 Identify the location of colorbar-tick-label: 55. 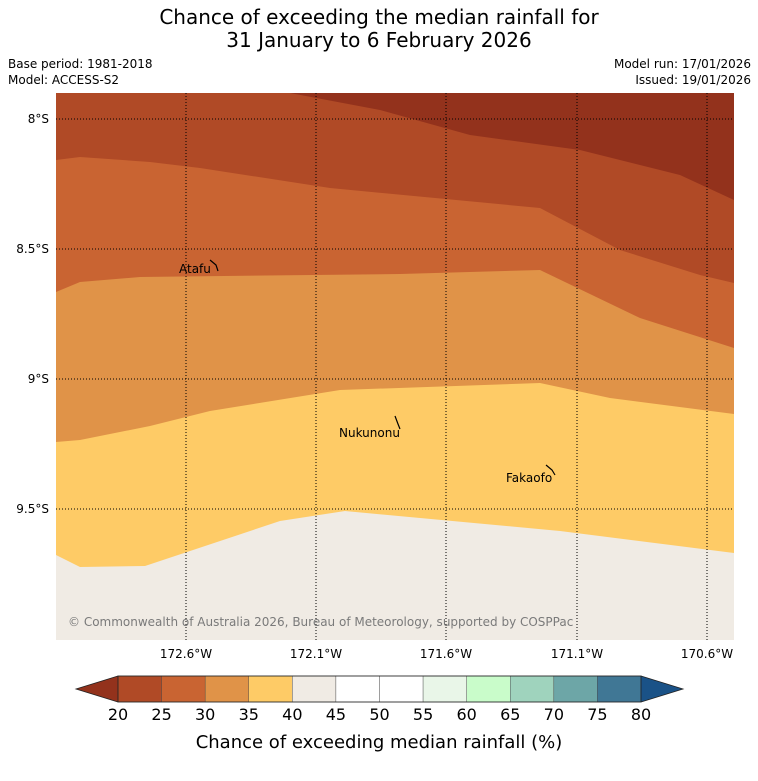
(423, 714).